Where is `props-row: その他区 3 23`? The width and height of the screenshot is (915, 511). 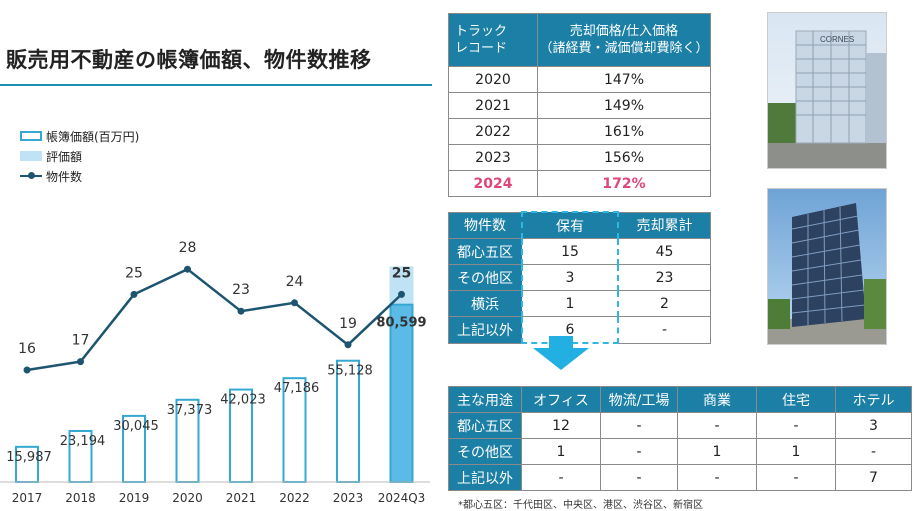
props-row: その他区 3 23 is located at coordinates (579, 277).